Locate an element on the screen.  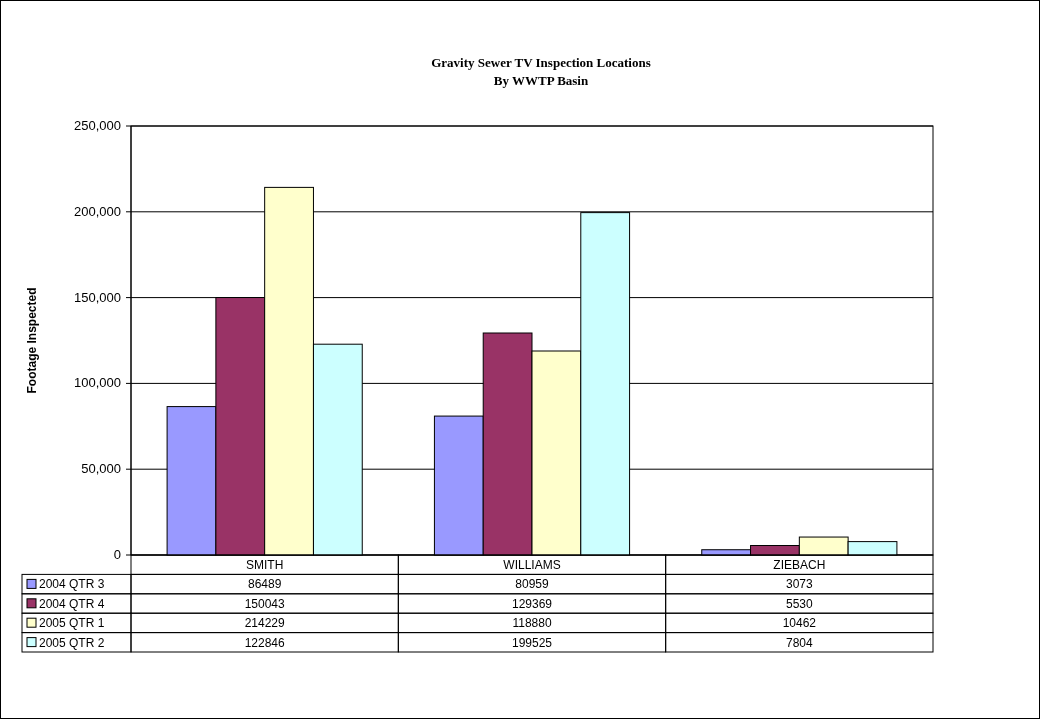
data-label: 199525 is located at coordinates (532, 642).